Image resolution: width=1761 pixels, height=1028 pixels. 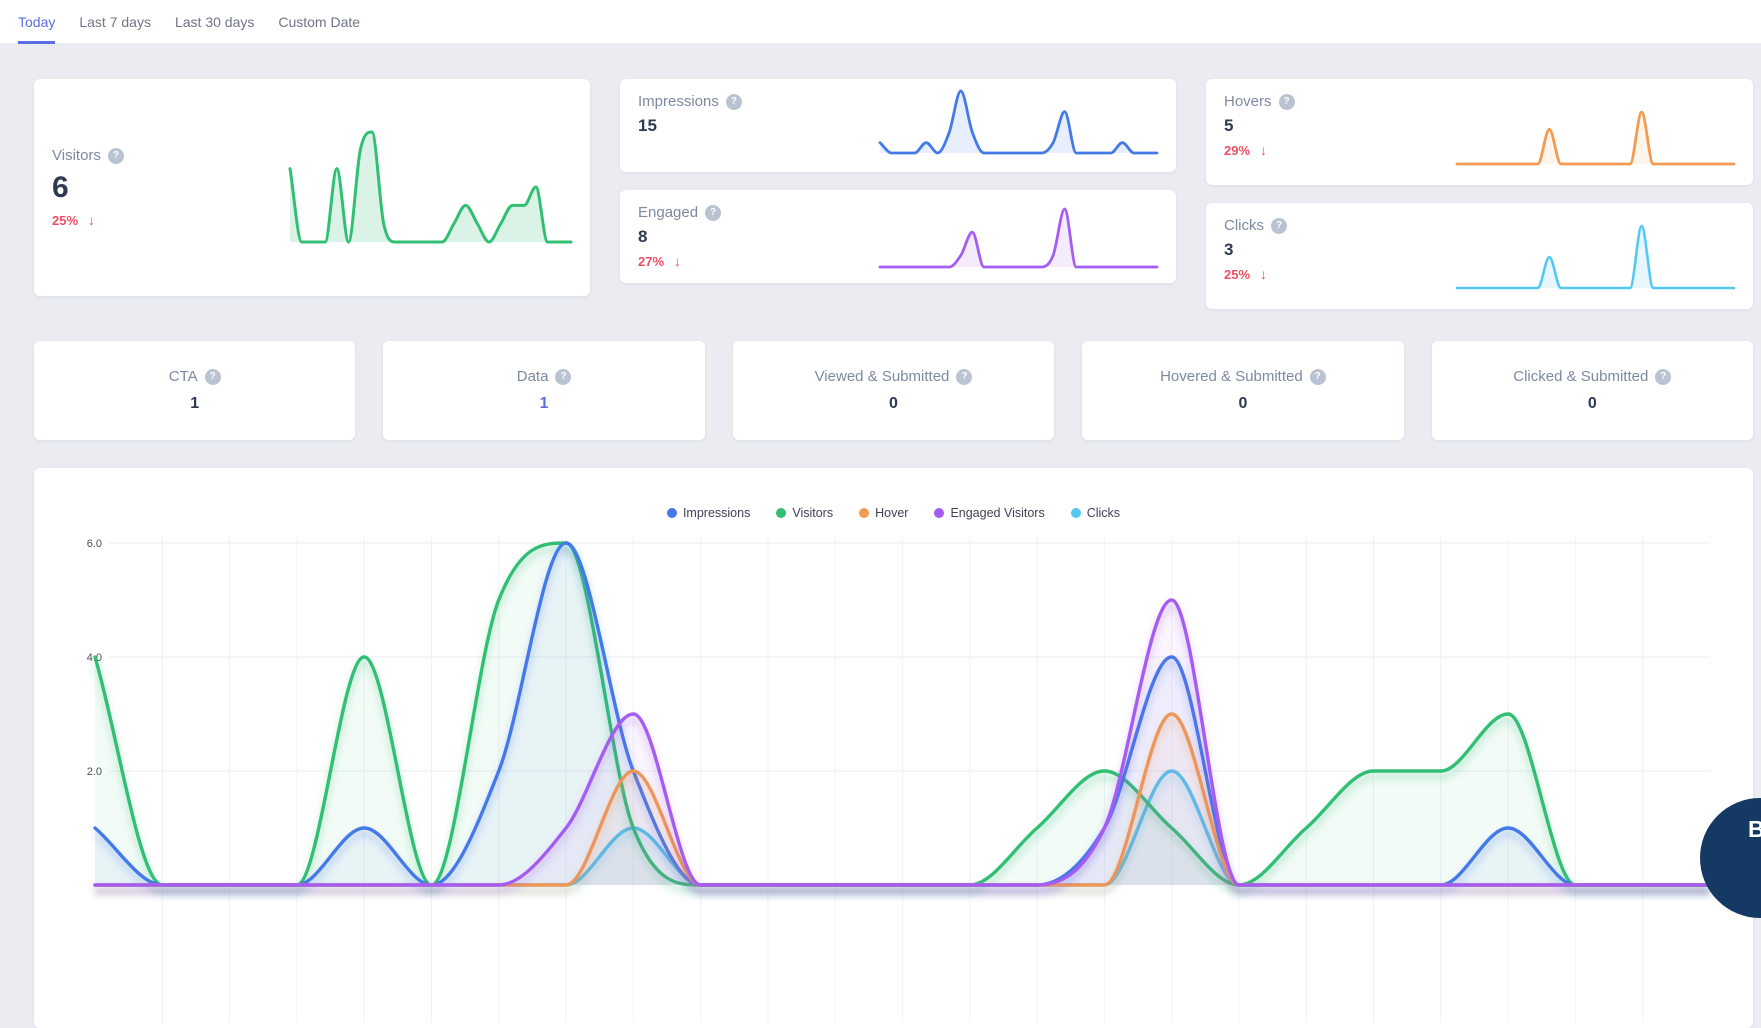 I want to click on hovers-sparkline, so click(x=1595, y=138).